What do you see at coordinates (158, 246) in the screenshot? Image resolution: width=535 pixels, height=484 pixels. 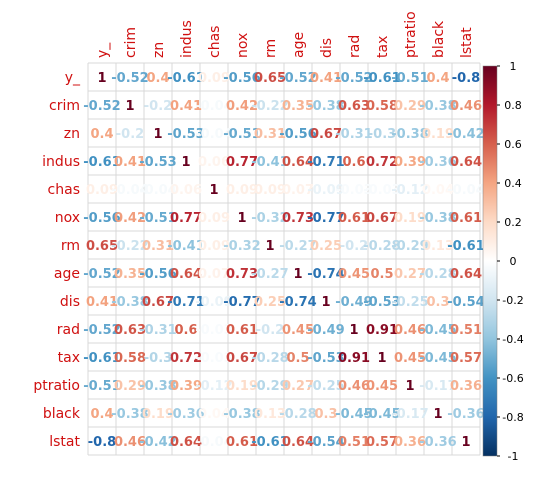 I see `cell-value: 0.31` at bounding box center [158, 246].